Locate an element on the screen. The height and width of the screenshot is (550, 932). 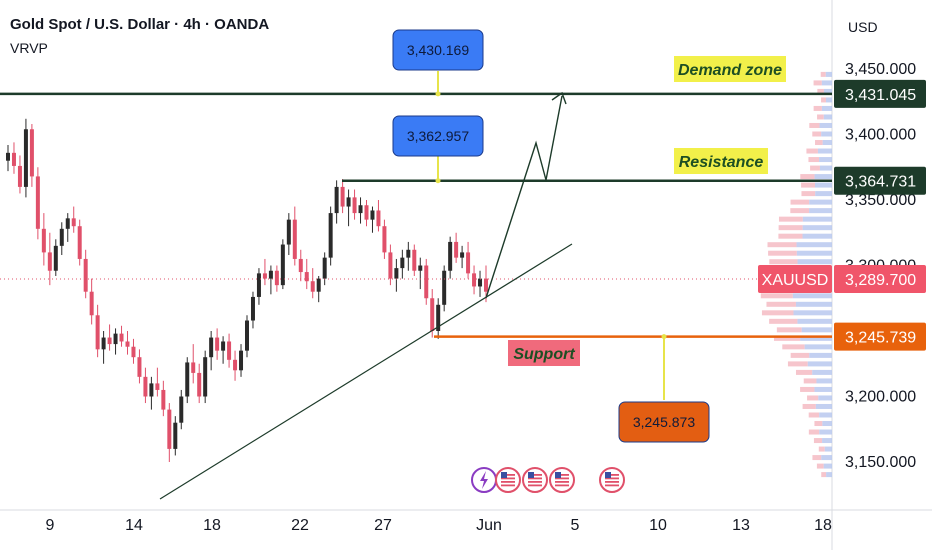
support-label: Support is located at coordinates (544, 354).